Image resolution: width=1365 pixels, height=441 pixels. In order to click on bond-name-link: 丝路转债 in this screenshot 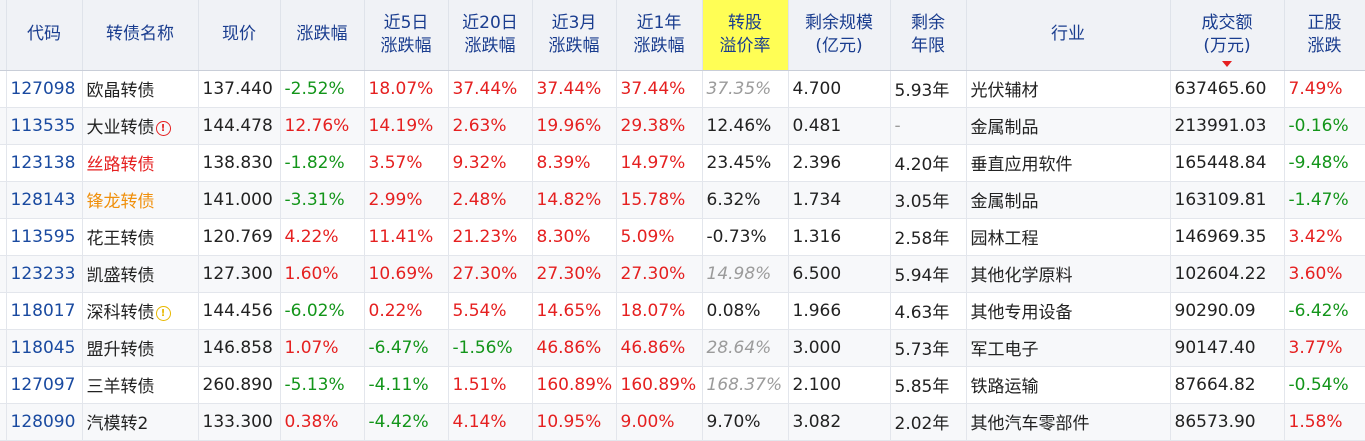, I will do `click(140, 163)`.